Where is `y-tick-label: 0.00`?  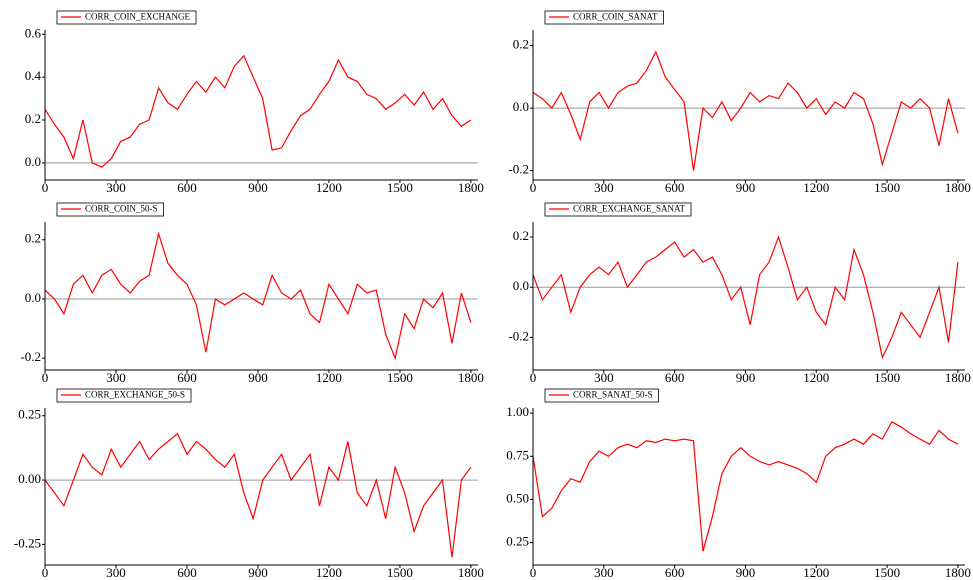 y-tick-label: 0.00 is located at coordinates (29, 478).